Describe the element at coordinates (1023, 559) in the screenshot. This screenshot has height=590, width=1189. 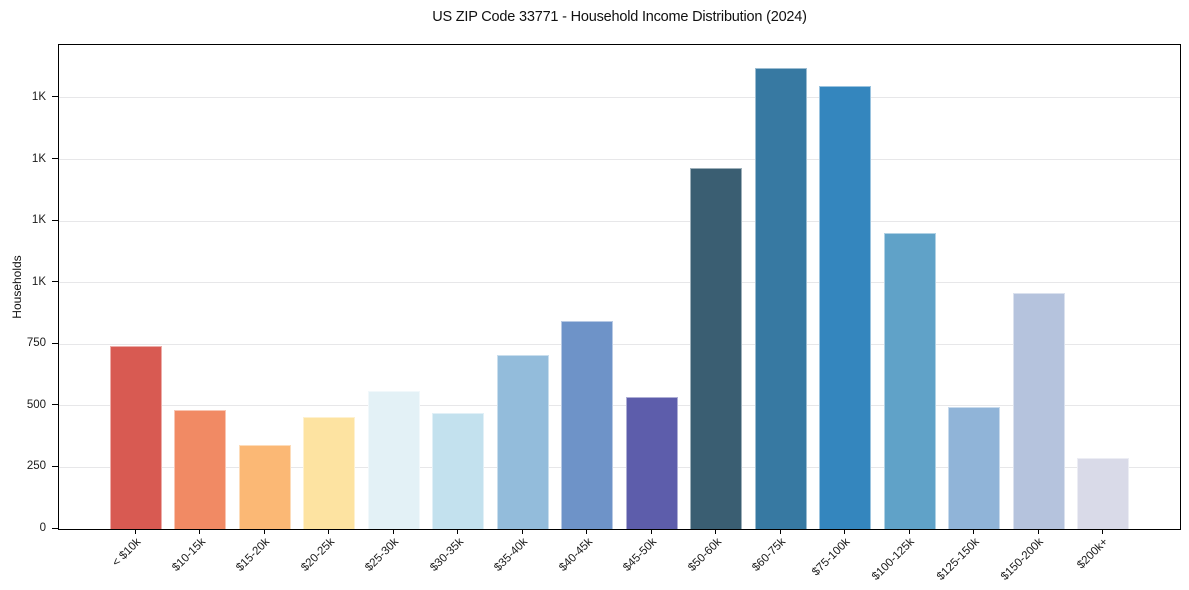
I see `x-tick-label: $150-200k` at that location.